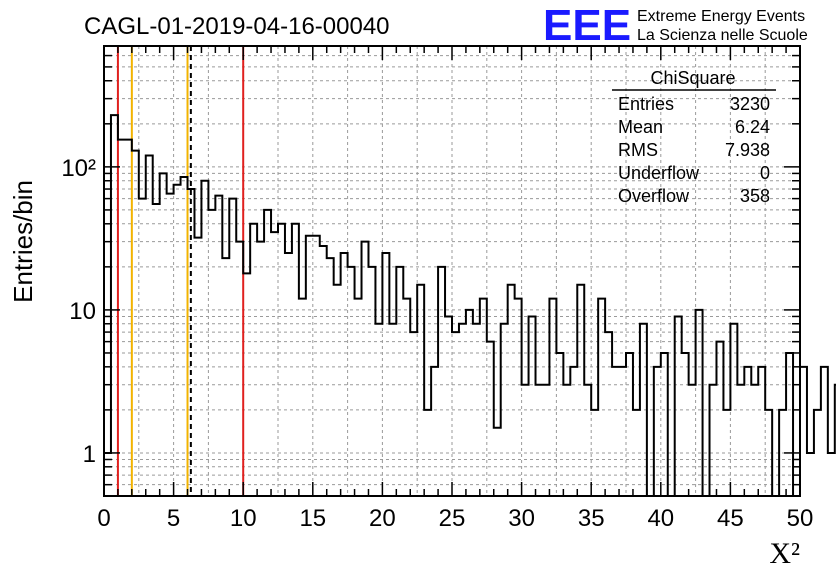  I want to click on x-tick-label: 30, so click(521, 518).